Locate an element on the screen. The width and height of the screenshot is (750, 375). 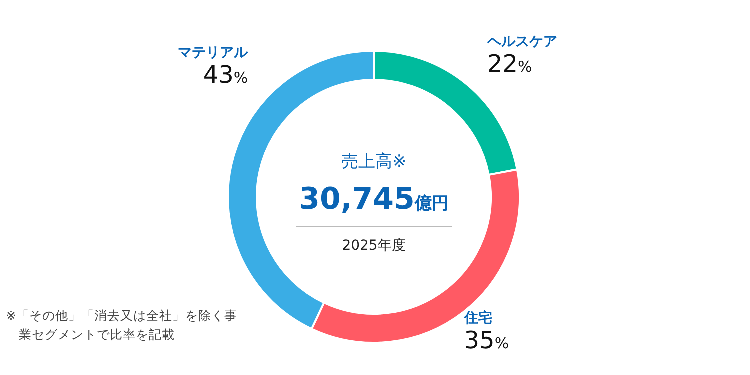
slice-label: 住宅 is located at coordinates (477, 317).